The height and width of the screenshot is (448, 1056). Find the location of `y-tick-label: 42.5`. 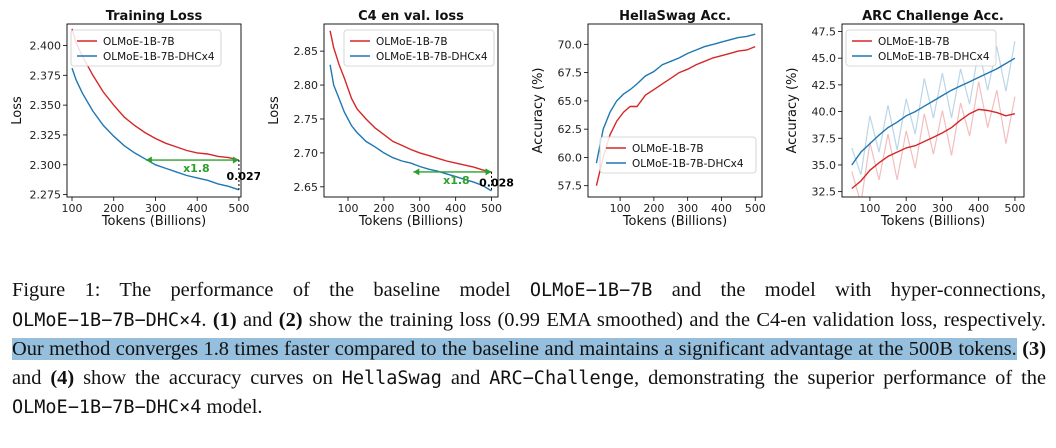

y-tick-label: 42.5 is located at coordinates (824, 85).